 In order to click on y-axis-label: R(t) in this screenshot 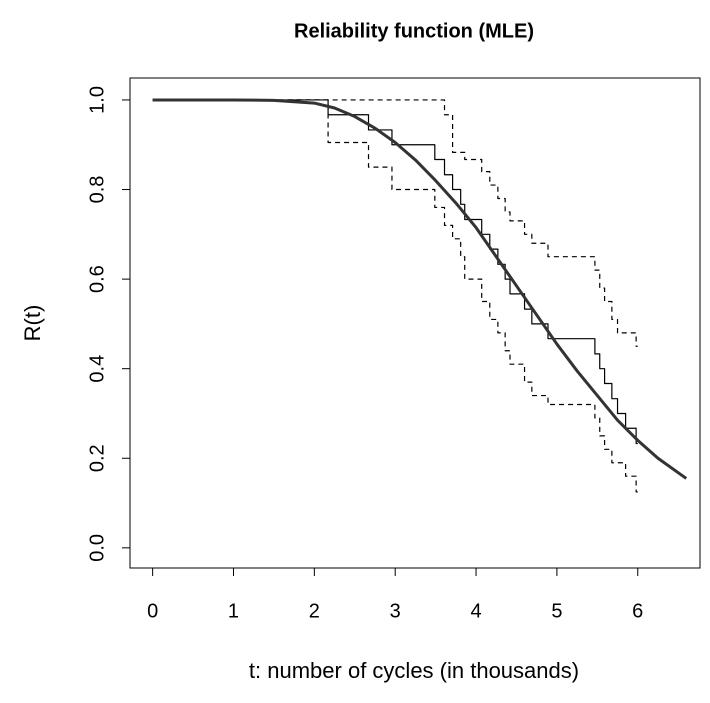, I will do `click(32, 323)`.